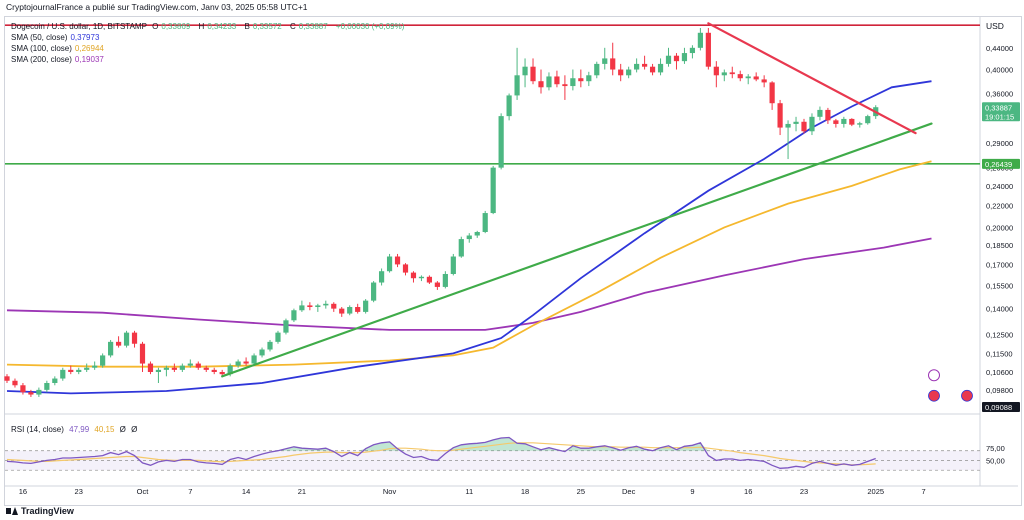  What do you see at coordinates (74, 429) in the screenshot?
I see `rsi-legend: RSI (14, close) 47,99 40,15 Ø Ø` at bounding box center [74, 429].